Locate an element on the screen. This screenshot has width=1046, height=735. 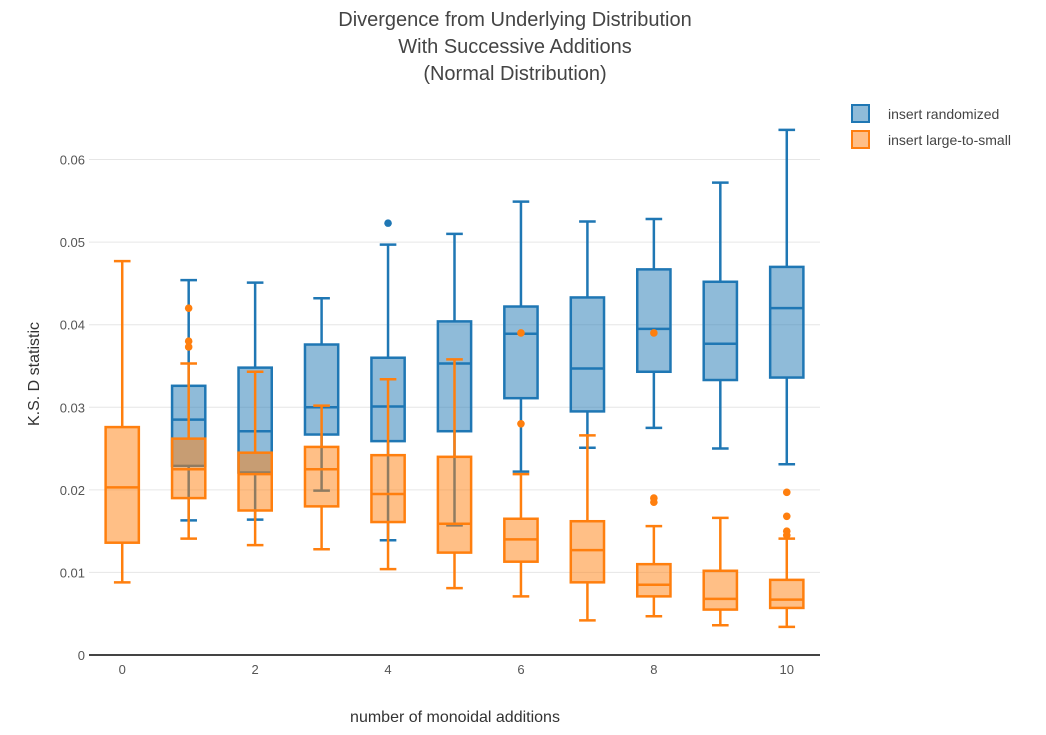
y-tick-label: 0.04 is located at coordinates (72, 325).